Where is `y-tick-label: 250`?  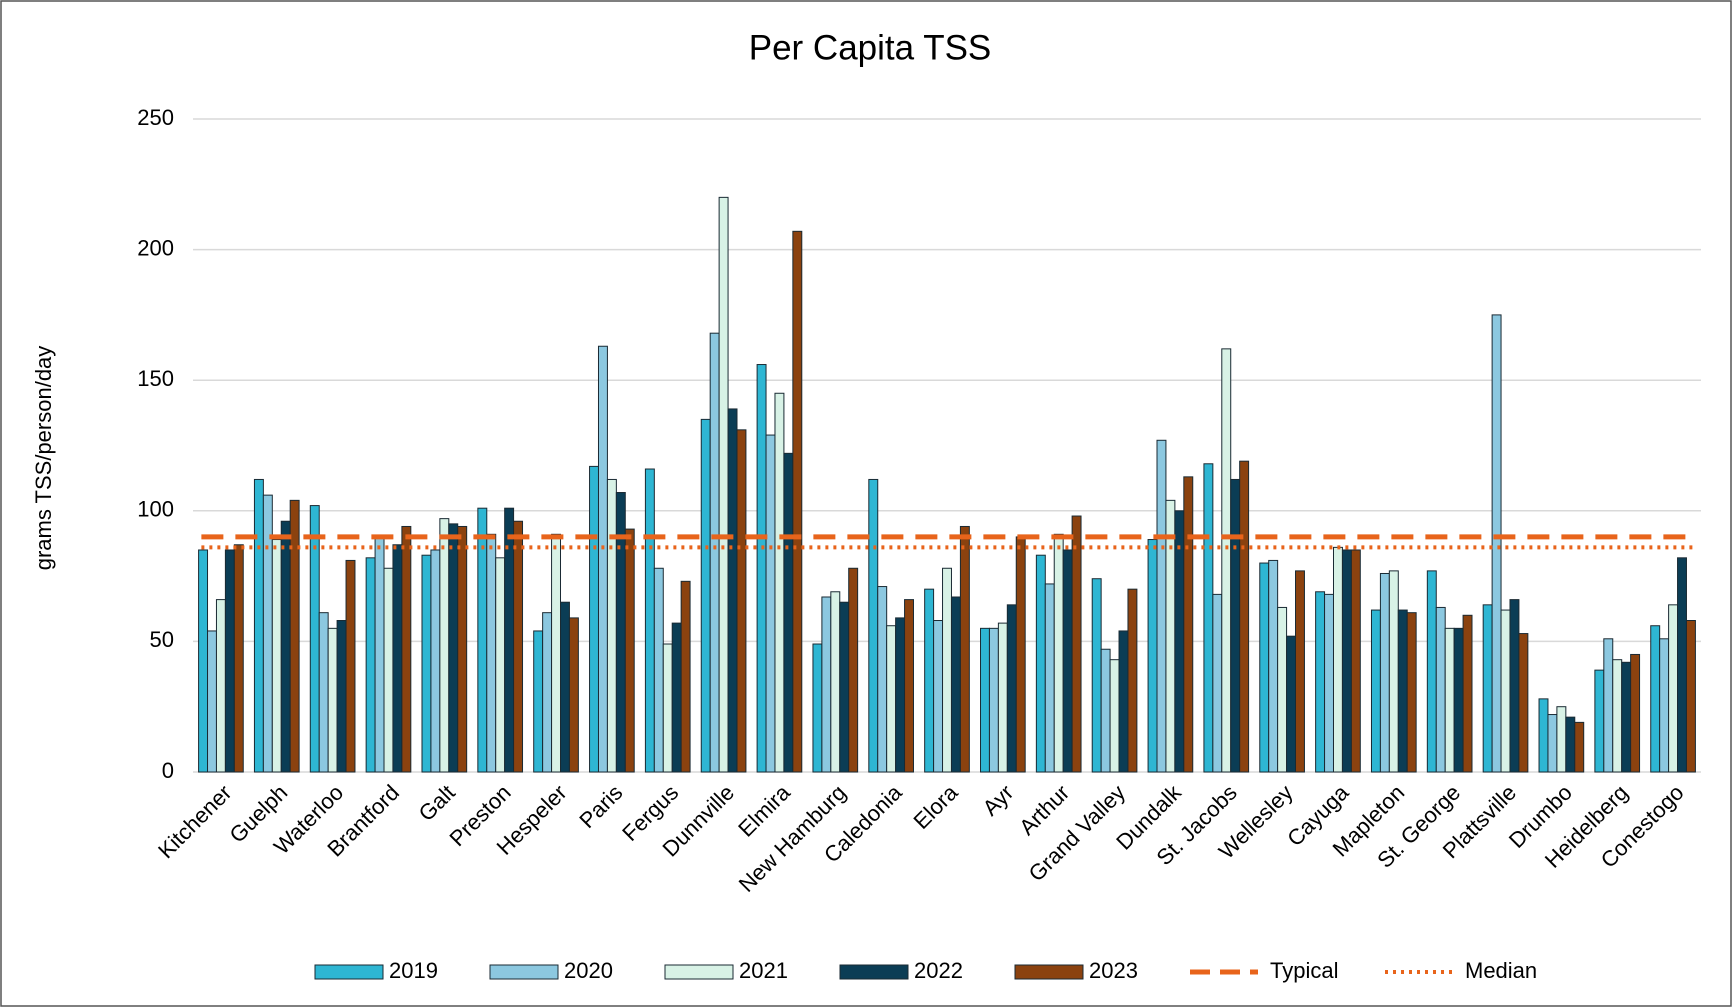 y-tick-label: 250 is located at coordinates (155, 117).